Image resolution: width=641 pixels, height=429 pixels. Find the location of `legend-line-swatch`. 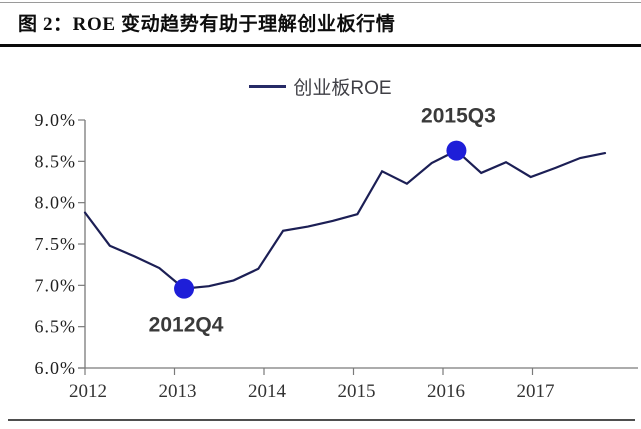

legend-line-swatch is located at coordinates (268, 86).